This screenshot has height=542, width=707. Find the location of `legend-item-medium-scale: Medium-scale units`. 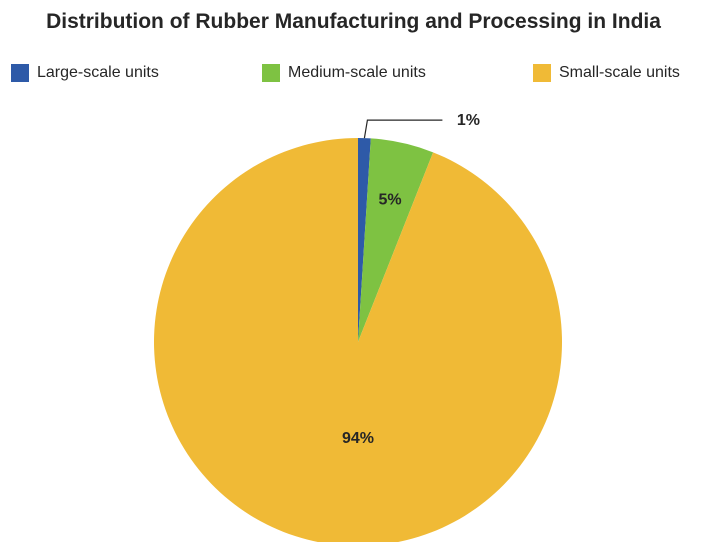

legend-item-medium-scale: Medium-scale units is located at coordinates (344, 73).